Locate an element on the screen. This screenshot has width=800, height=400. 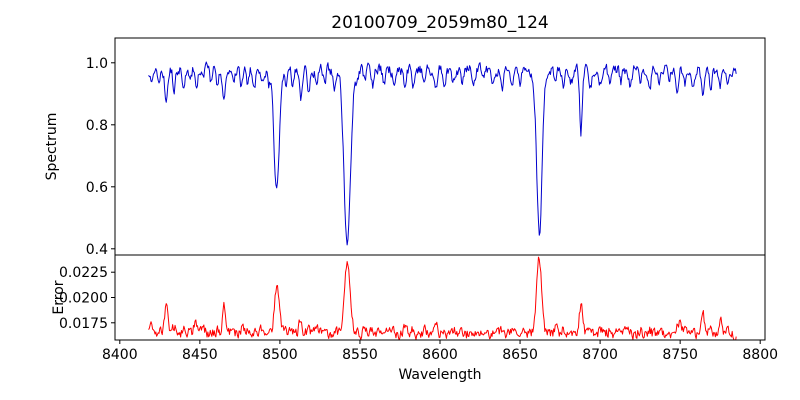
chart-title: 20100709_2059m80_124 is located at coordinates (439, 23).